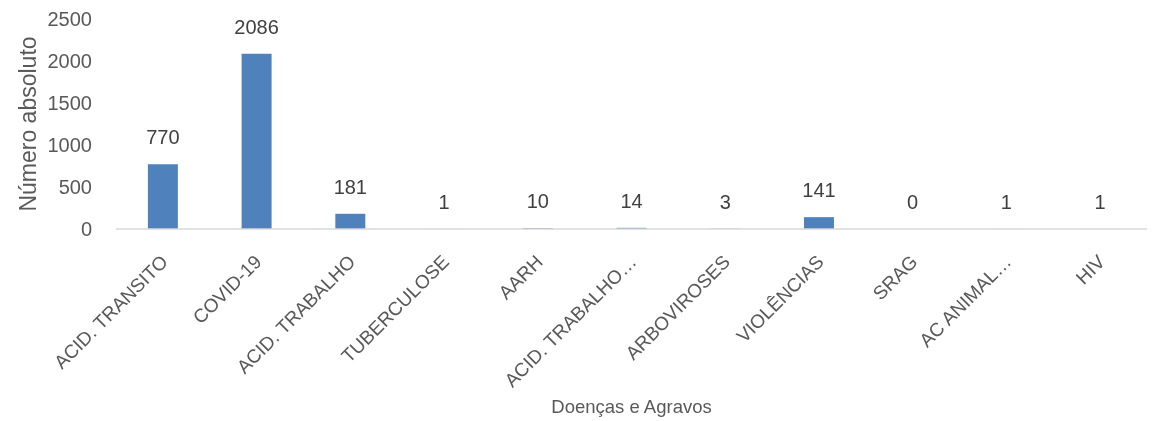 This screenshot has height=421, width=1155. I want to click on data-label: 141, so click(819, 190).